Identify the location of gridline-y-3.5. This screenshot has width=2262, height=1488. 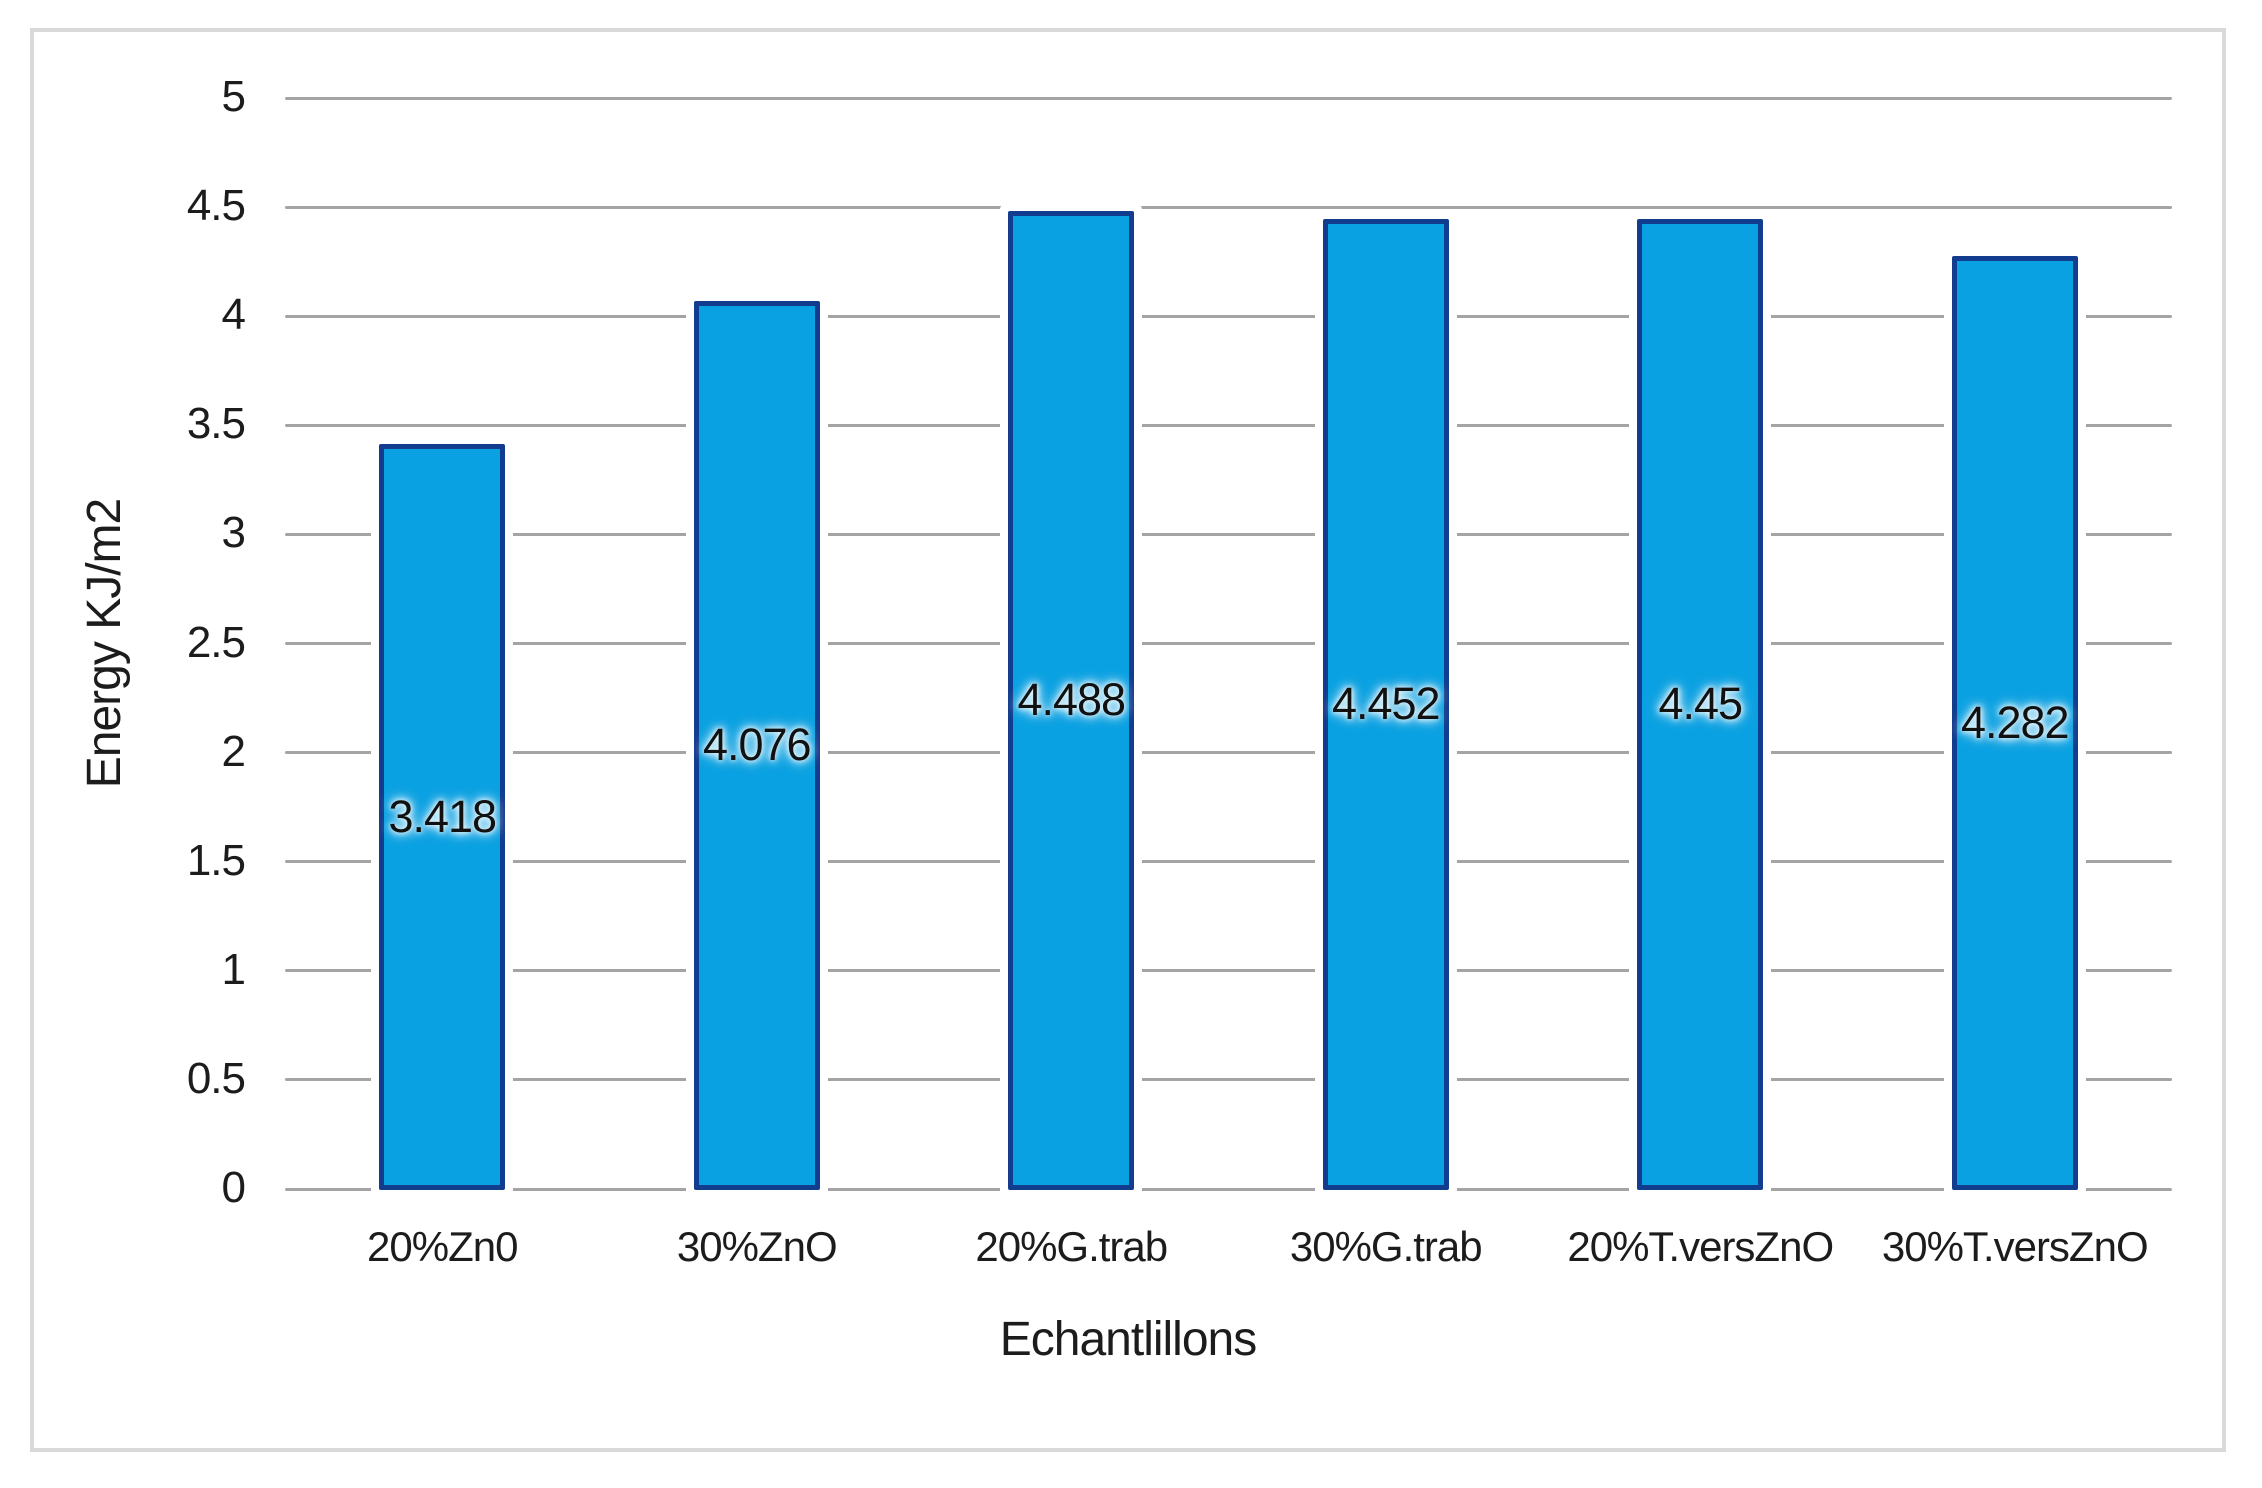
(1228, 425).